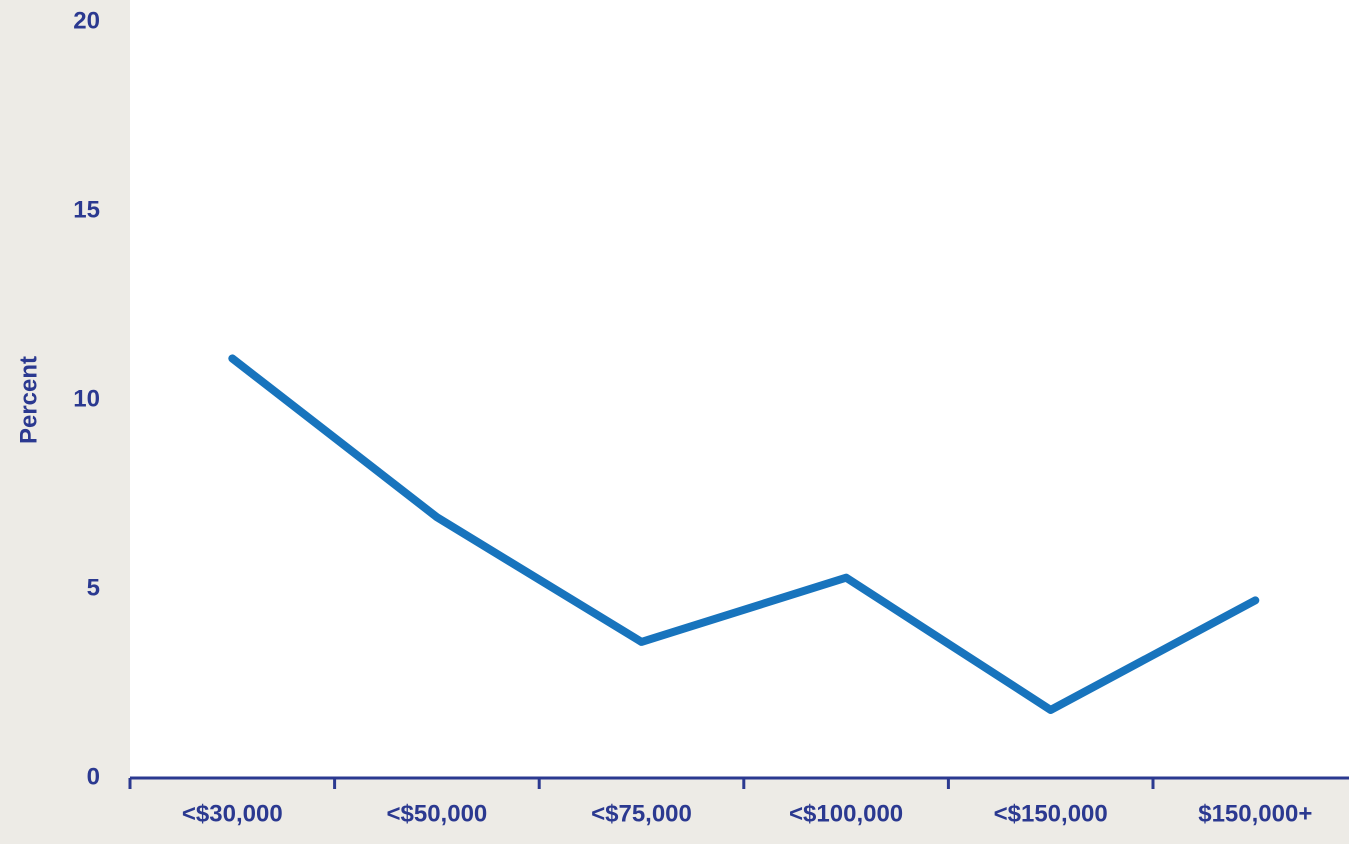 Image resolution: width=1349 pixels, height=844 pixels. What do you see at coordinates (1255, 813) in the screenshot?
I see `x-tick-label: $150,000+` at bounding box center [1255, 813].